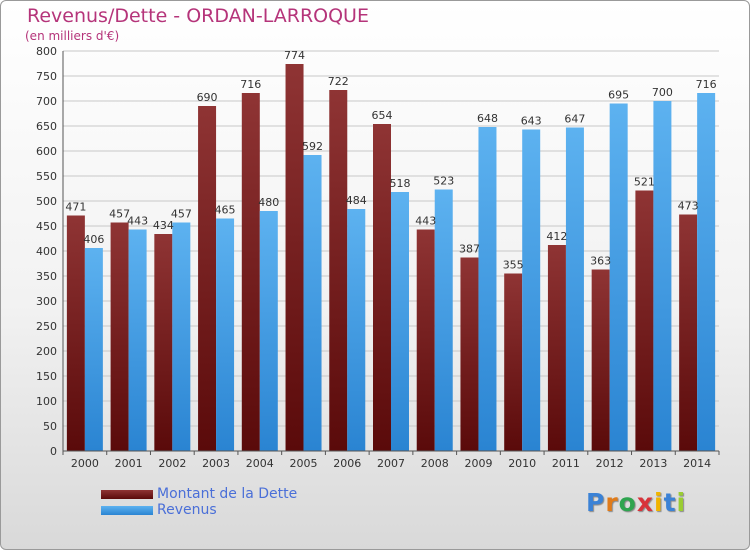 Image resolution: width=750 pixels, height=550 pixels. Describe the element at coordinates (163, 225) in the screenshot. I see `data-label-dette: 434` at that location.